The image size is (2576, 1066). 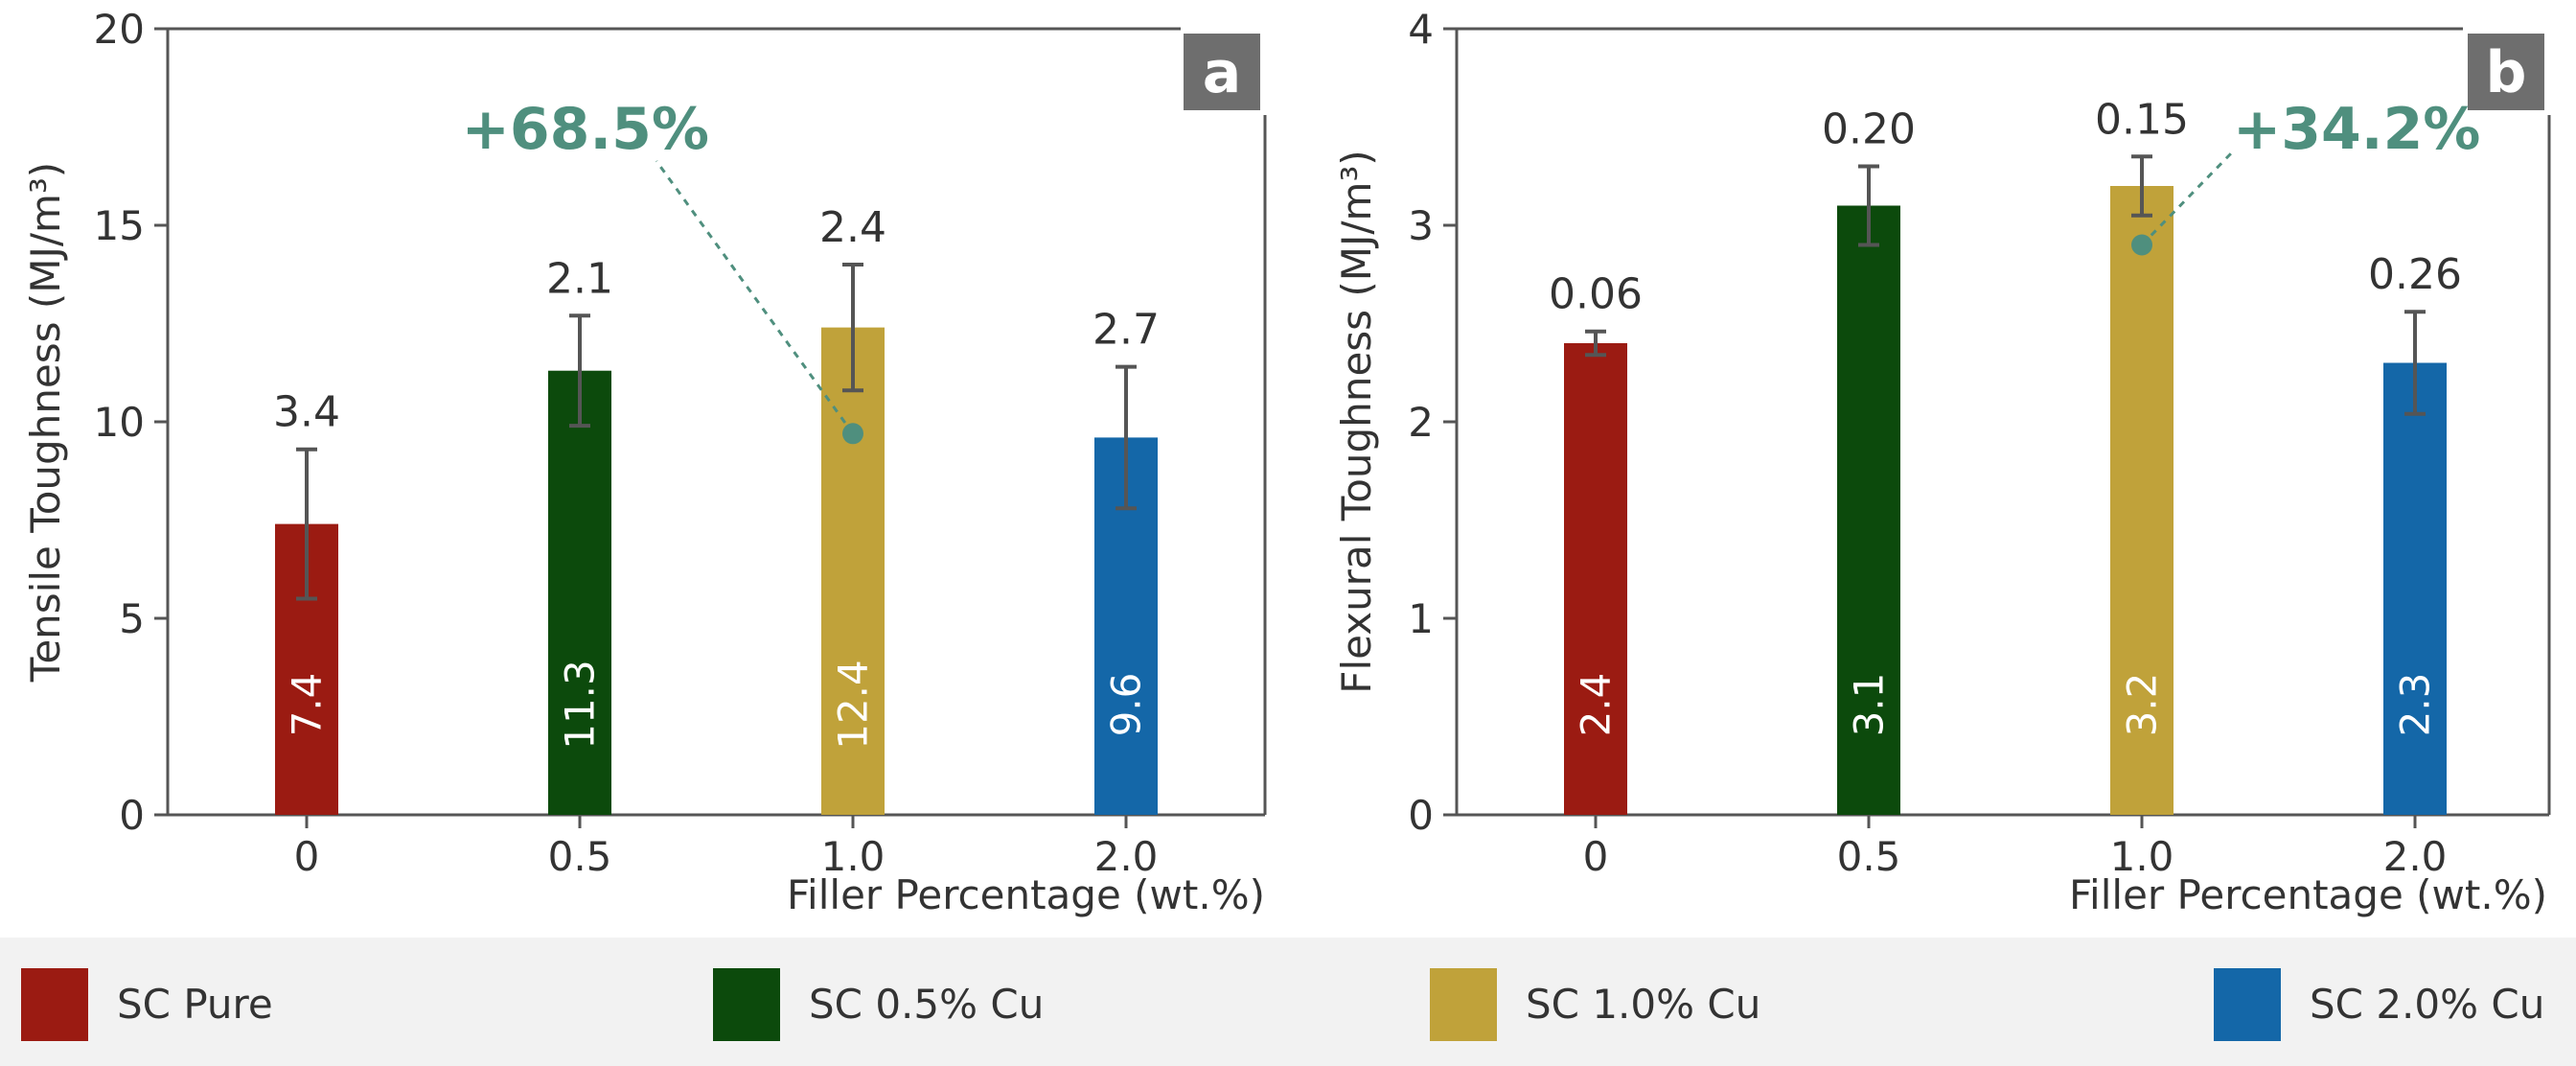 I want to click on bar-value-label: 2.3, so click(x=2415, y=705).